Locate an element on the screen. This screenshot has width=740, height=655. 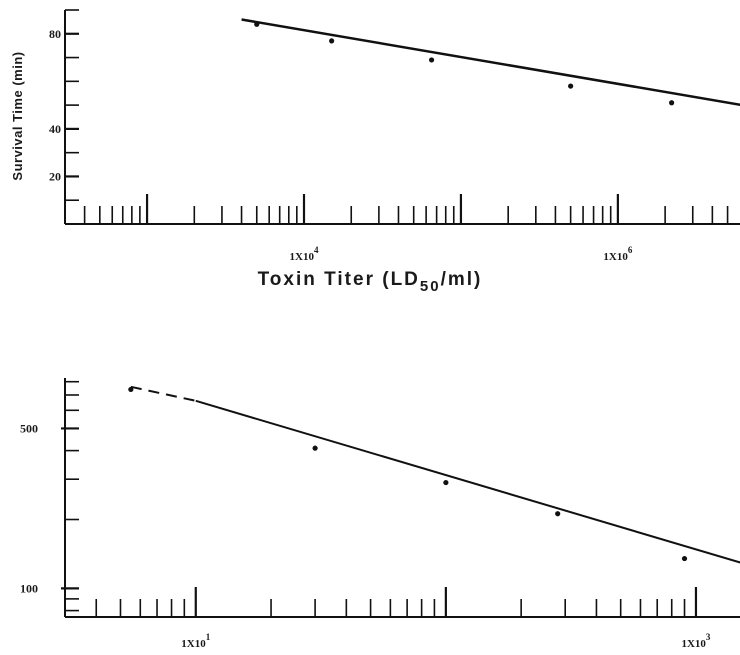
x-tick-label: 1X103 is located at coordinates (695, 641).